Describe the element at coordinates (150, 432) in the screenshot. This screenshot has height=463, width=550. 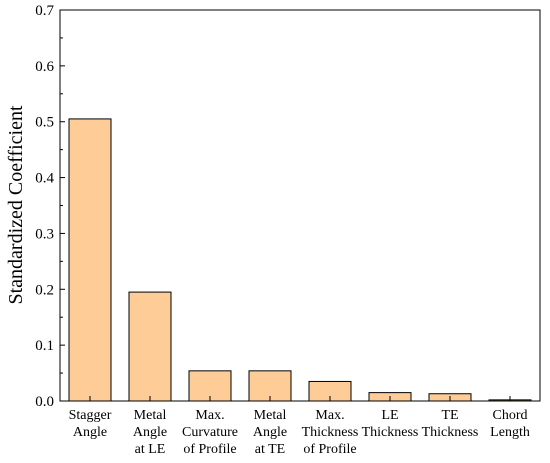
I see `x-category-label: Metal Angle at LE` at that location.